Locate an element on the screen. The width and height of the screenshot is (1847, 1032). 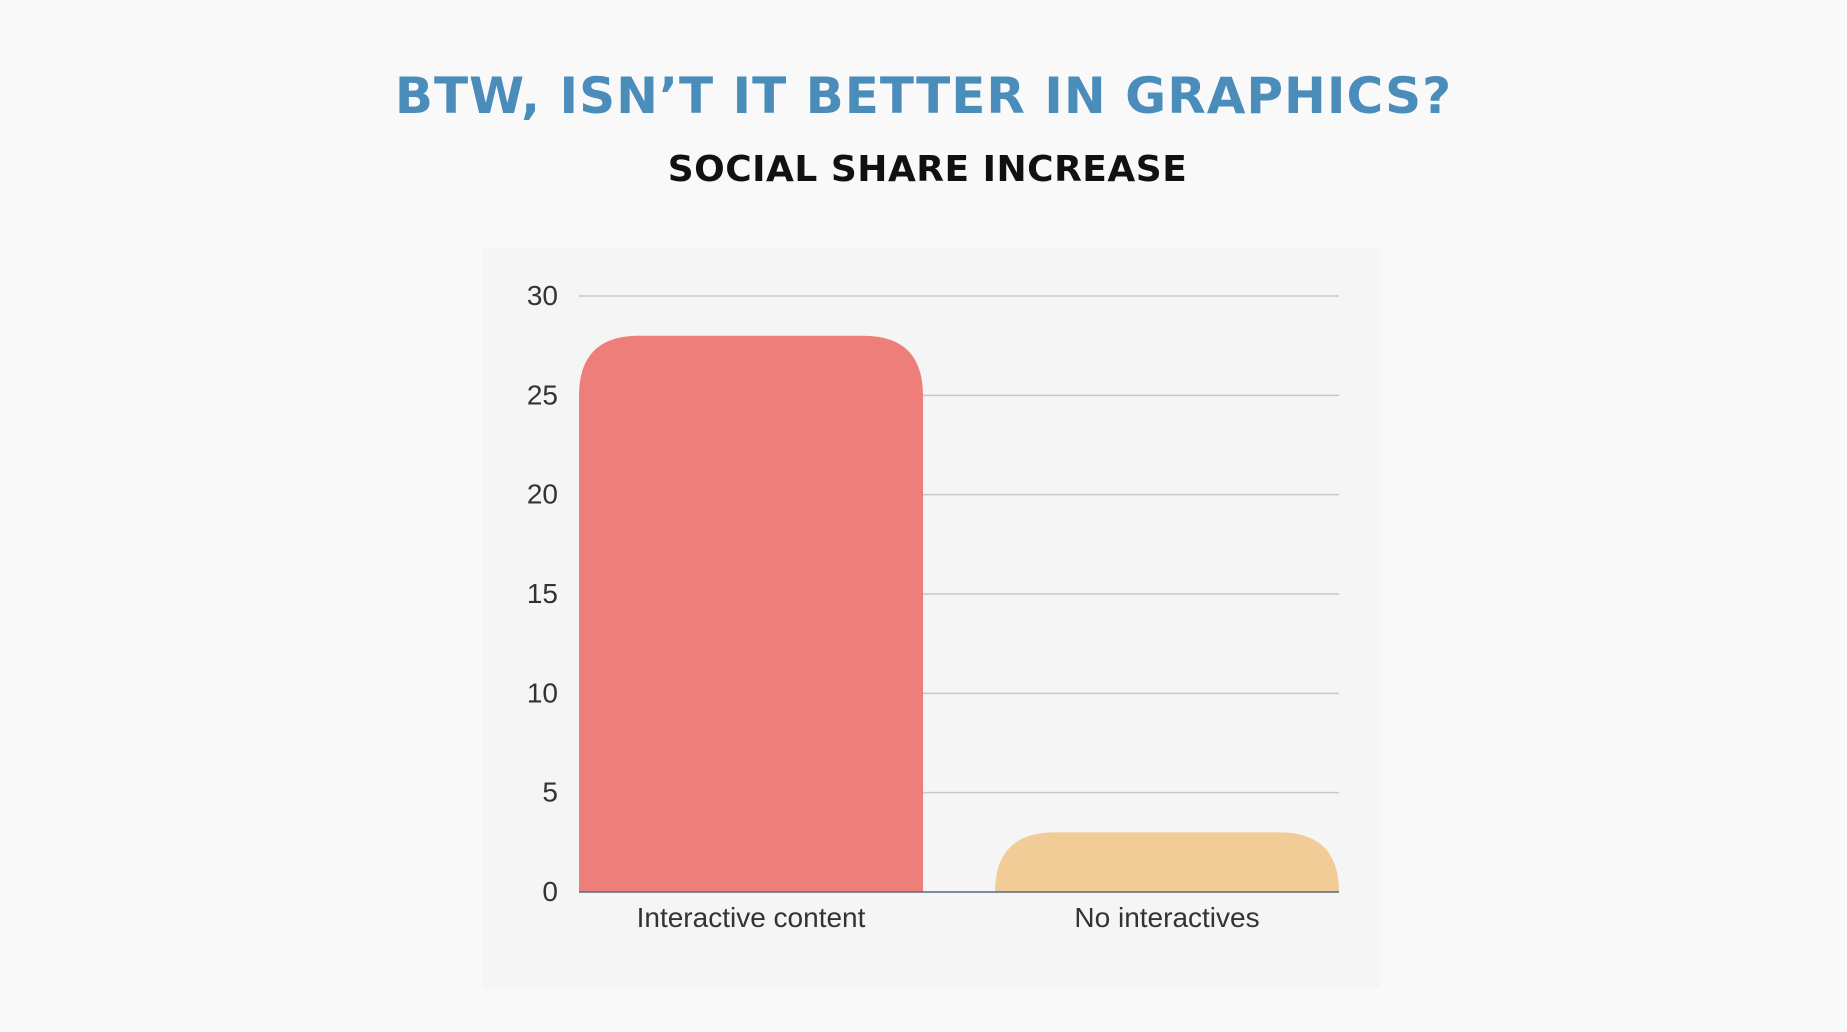
y-tick-label: 25 is located at coordinates (542, 394).